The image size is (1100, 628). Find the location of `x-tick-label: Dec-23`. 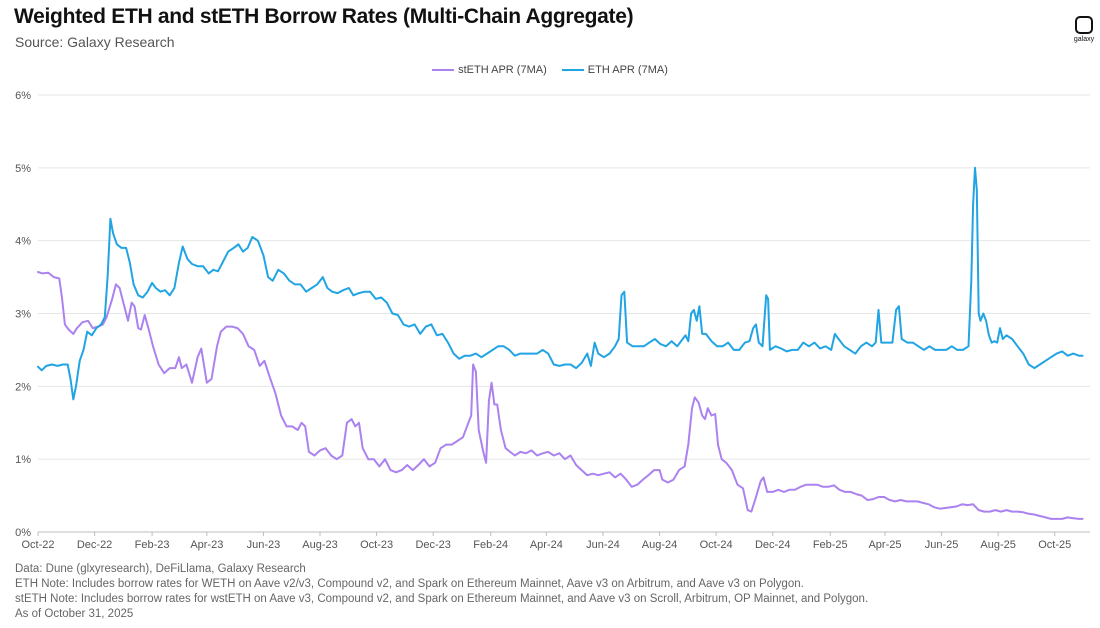

x-tick-label: Dec-23 is located at coordinates (432, 545).